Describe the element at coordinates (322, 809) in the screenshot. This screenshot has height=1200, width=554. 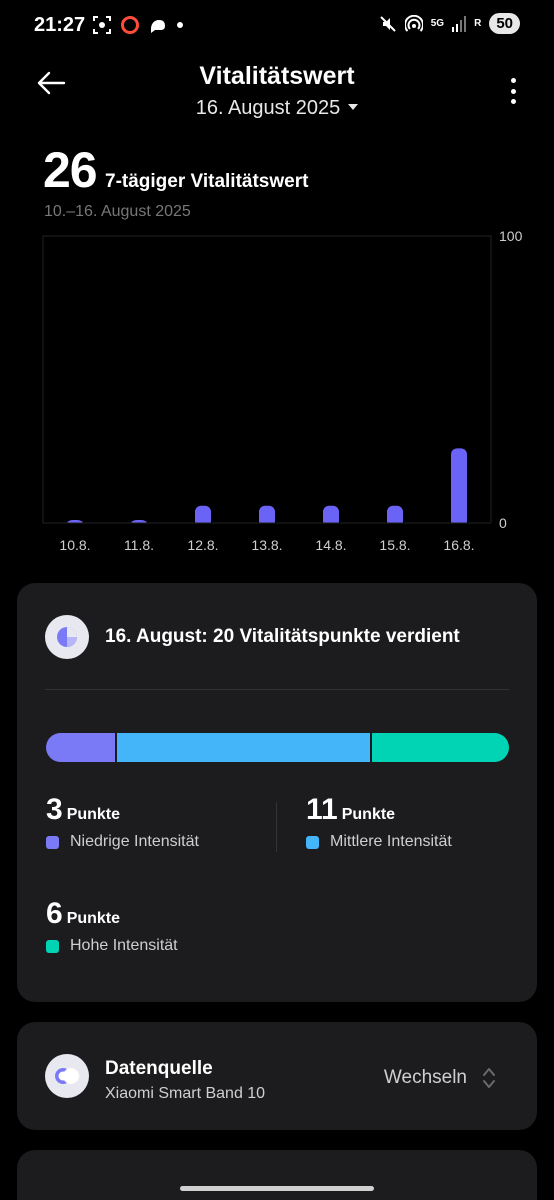
I see `medium-intensity-points: 11` at that location.